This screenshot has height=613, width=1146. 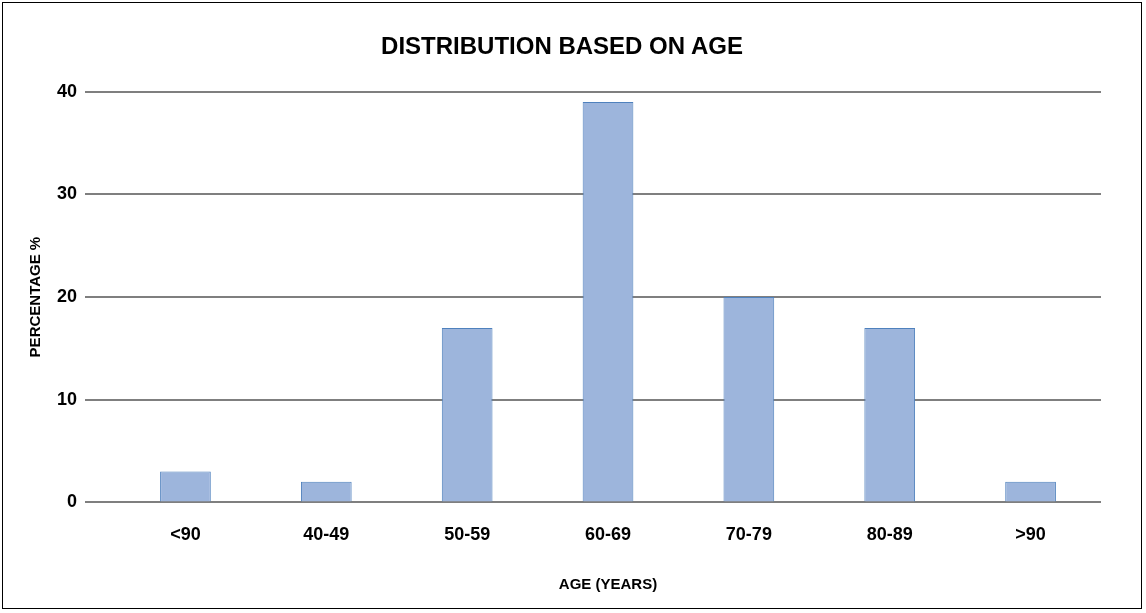 What do you see at coordinates (889, 534) in the screenshot?
I see `x-tick-label: 80-89` at bounding box center [889, 534].